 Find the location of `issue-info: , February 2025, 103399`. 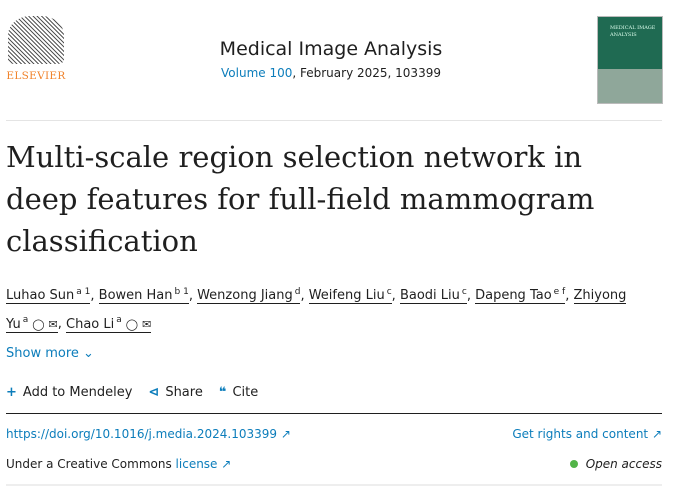

issue-info: , February 2025, 103399 is located at coordinates (366, 73).